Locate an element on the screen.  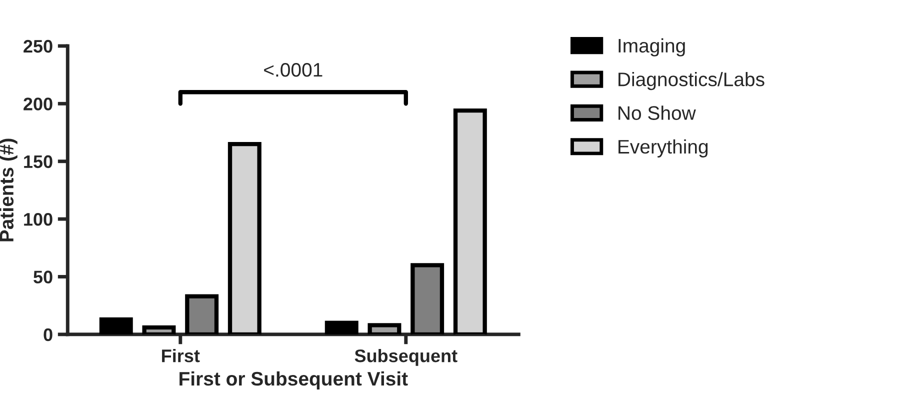
x-tick-label: Subsequent is located at coordinates (406, 357).